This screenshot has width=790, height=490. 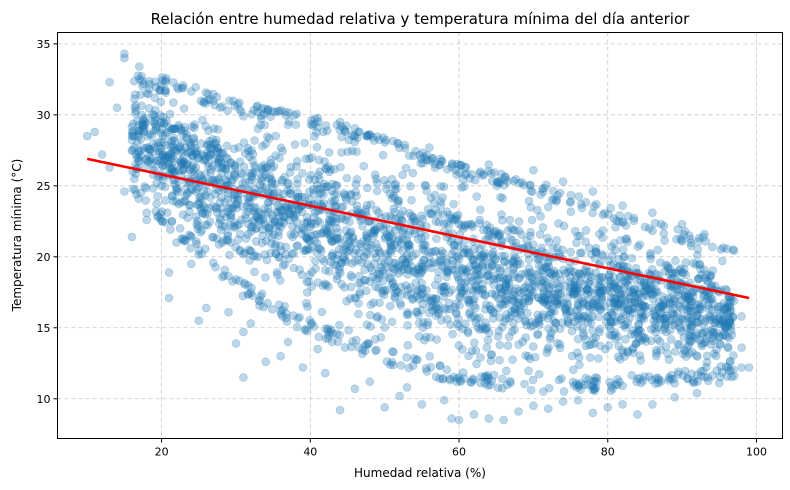 I want to click on x-tick-label: 100, so click(x=756, y=452).